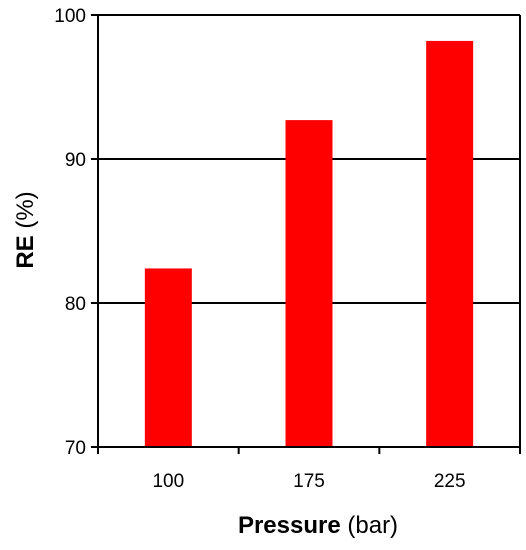 This screenshot has width=526, height=550. What do you see at coordinates (372, 525) in the screenshot?
I see `x-axis-label-unit: (bar)` at bounding box center [372, 525].